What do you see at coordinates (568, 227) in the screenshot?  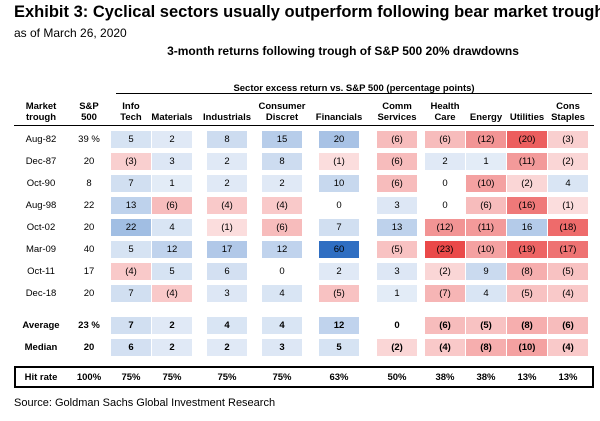 I see `heatmap-cell: (18)` at bounding box center [568, 227].